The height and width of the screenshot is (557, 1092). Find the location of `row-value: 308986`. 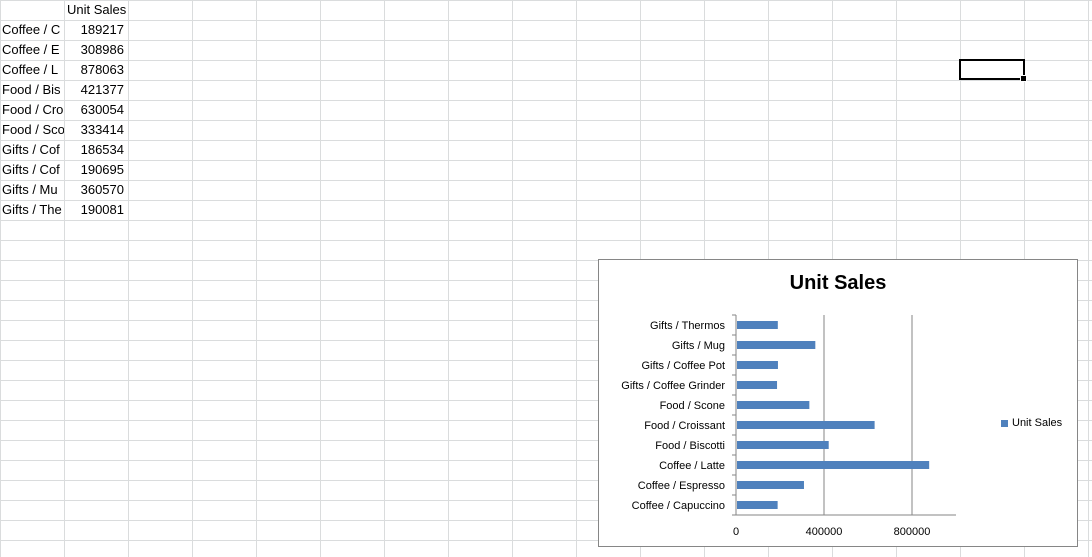

row-value: 308986 is located at coordinates (102, 49).